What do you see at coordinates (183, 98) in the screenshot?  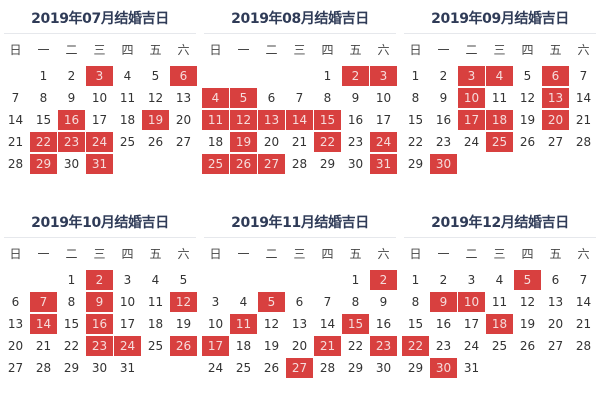 I see `day-cell: 13` at bounding box center [183, 98].